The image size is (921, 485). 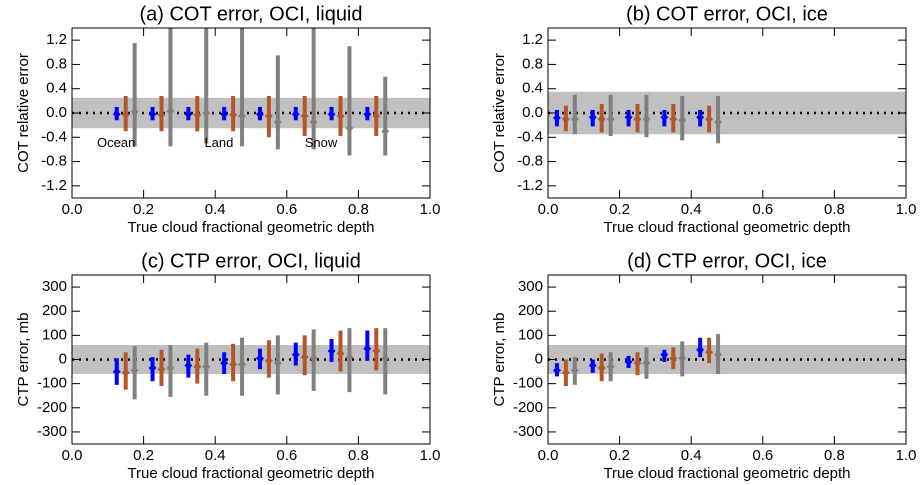 I want to click on y-tick-label: -0.8, so click(x=54, y=161).